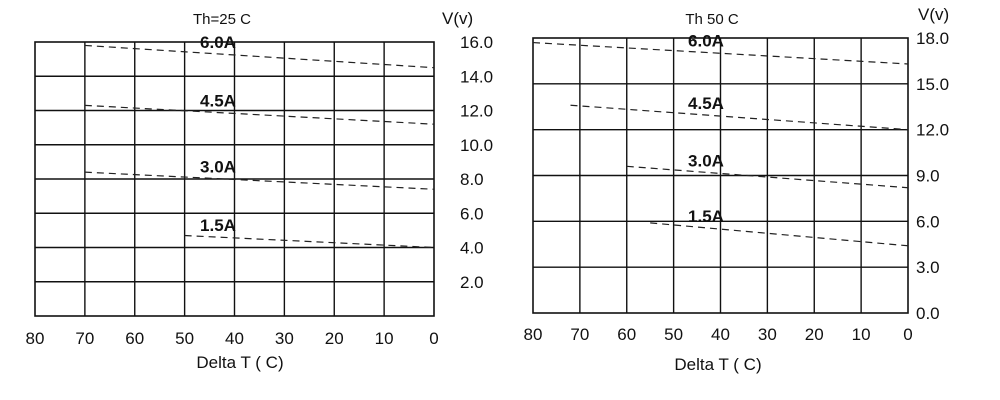 Image resolution: width=1000 pixels, height=400 pixels. I want to click on chart-title: Th=25 C, so click(222, 19).